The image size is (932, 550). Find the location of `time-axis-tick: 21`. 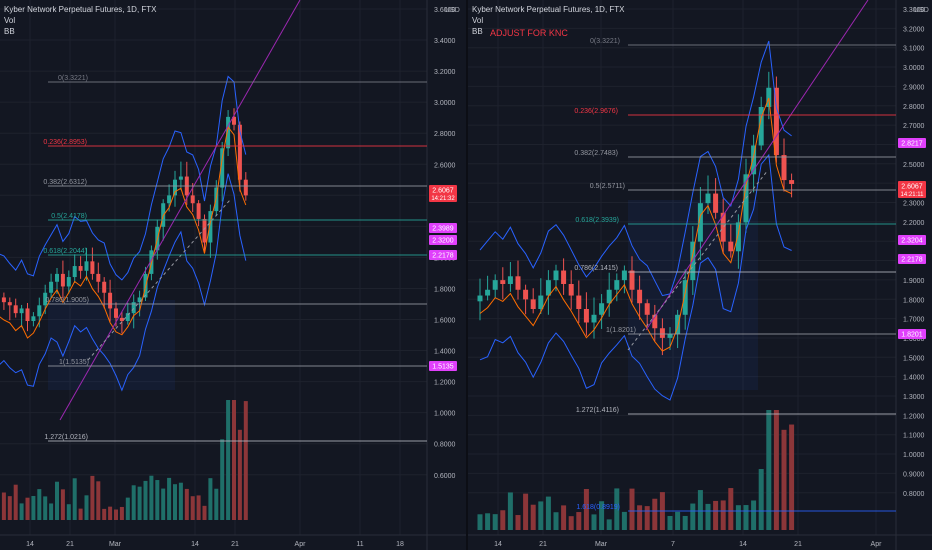

time-axis-tick: 21 is located at coordinates (70, 544).